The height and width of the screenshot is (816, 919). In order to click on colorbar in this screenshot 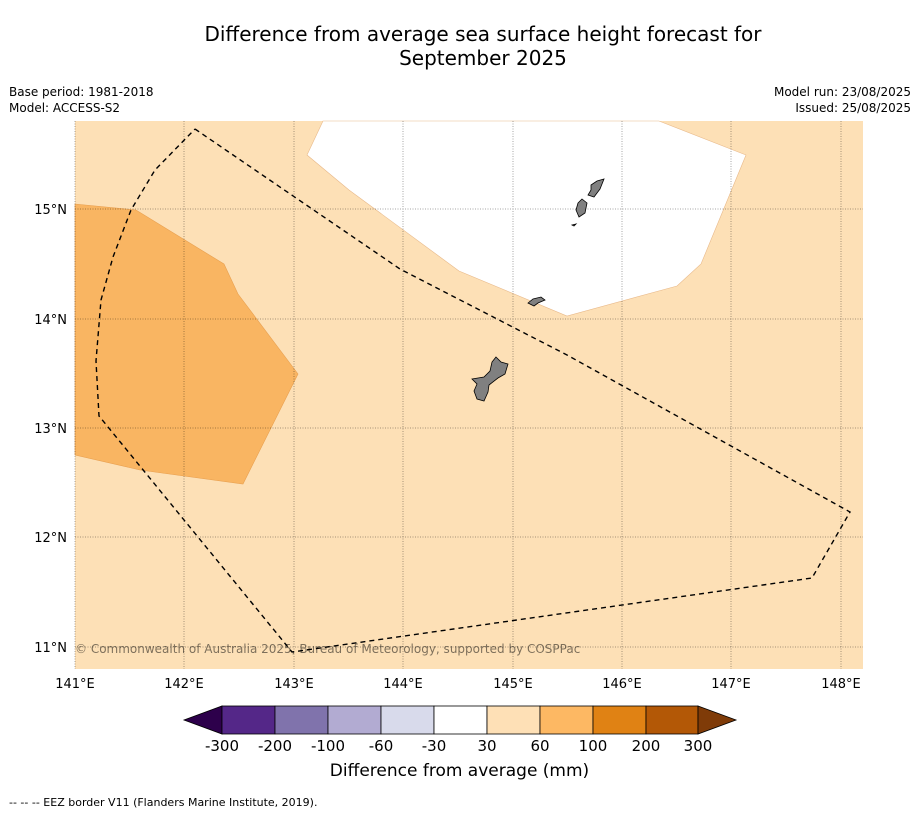, I will do `click(460, 720)`.